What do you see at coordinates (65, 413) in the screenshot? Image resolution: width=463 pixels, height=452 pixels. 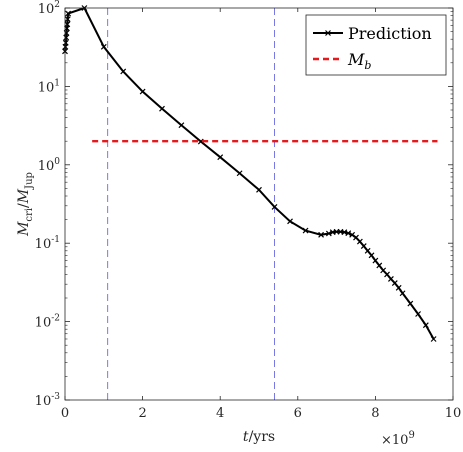 I see `x-tick-label-0: 0` at bounding box center [65, 413].